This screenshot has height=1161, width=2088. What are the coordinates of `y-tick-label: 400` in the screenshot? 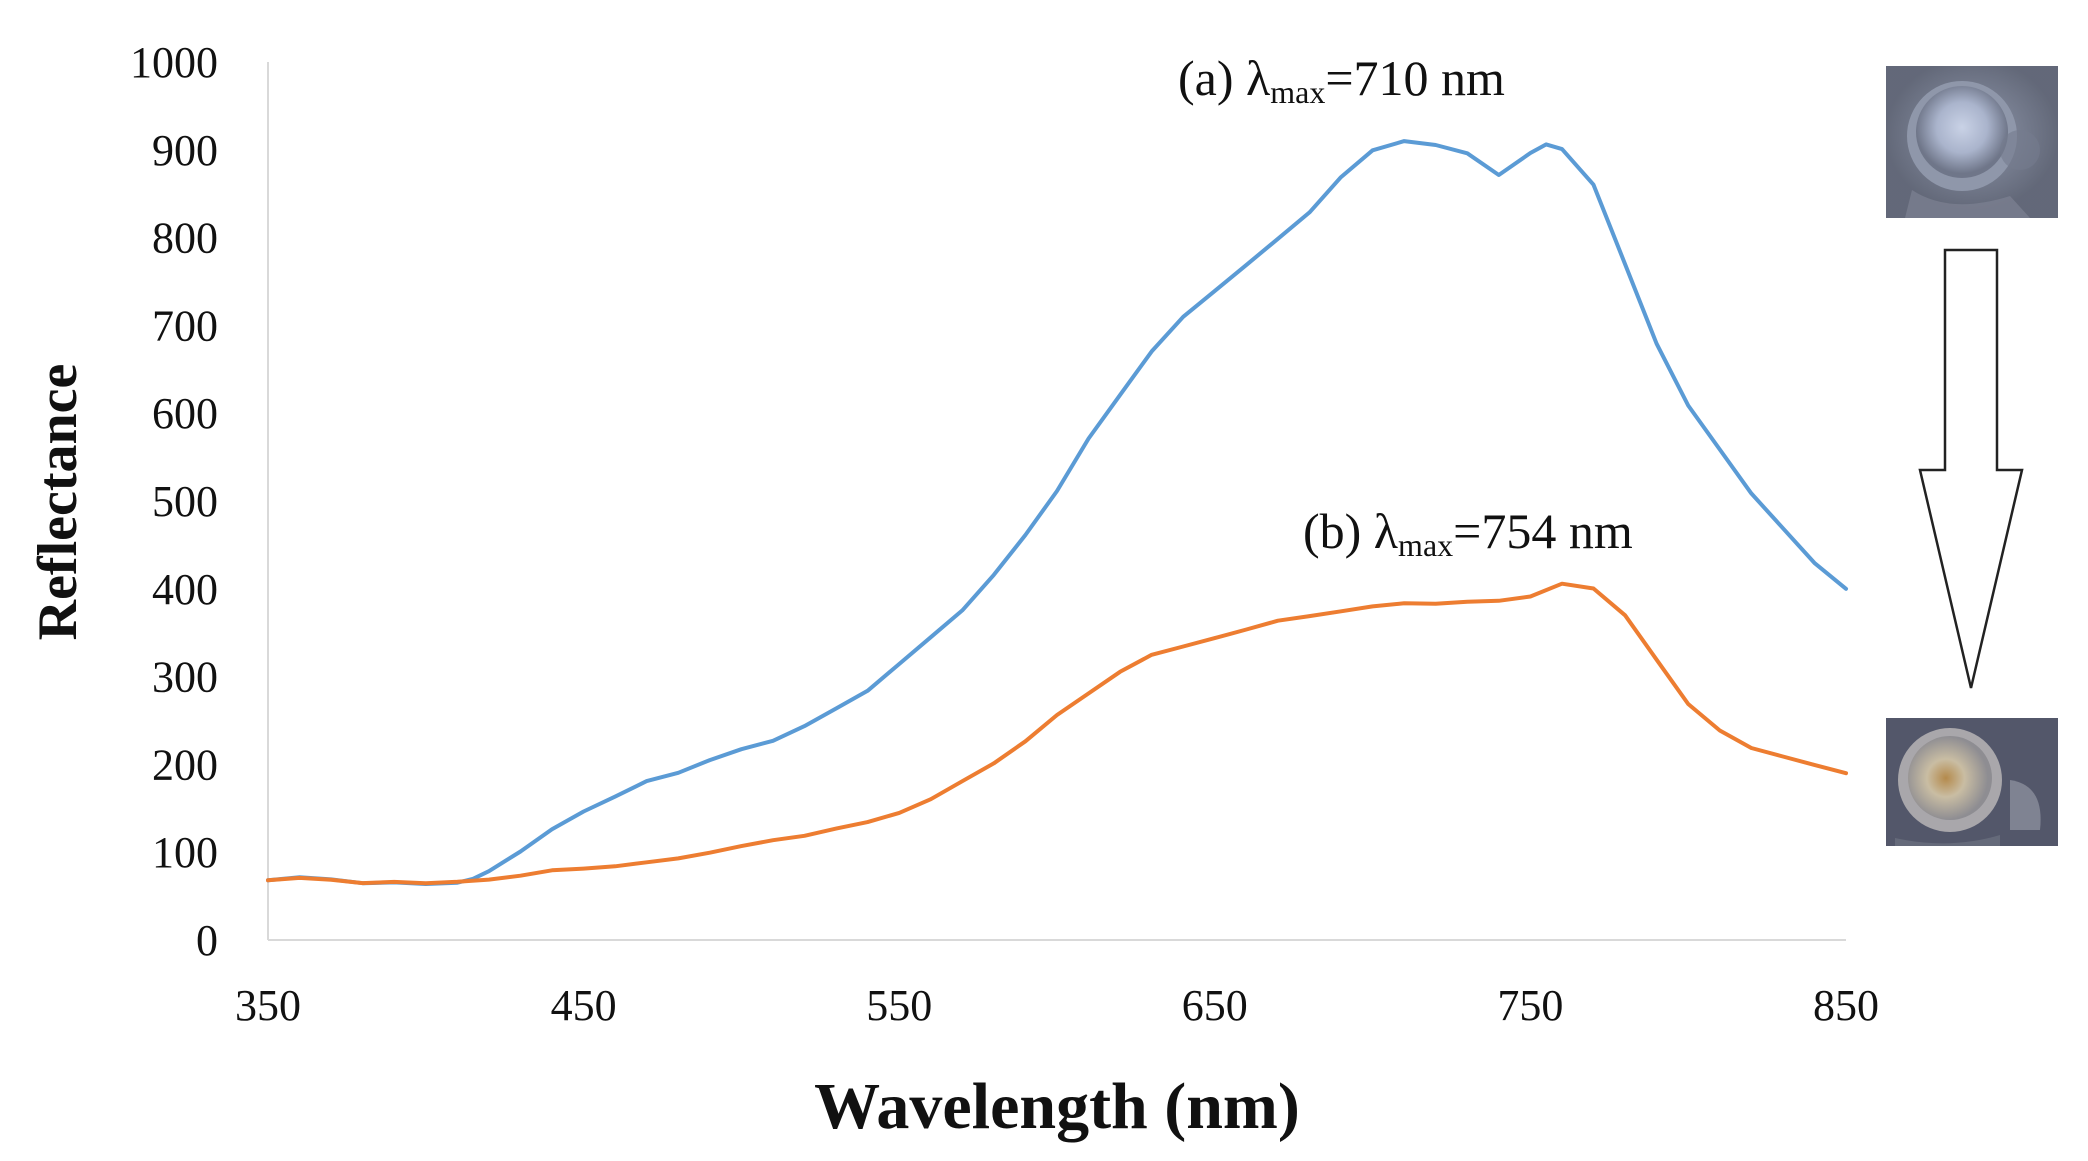 It's located at (185, 589).